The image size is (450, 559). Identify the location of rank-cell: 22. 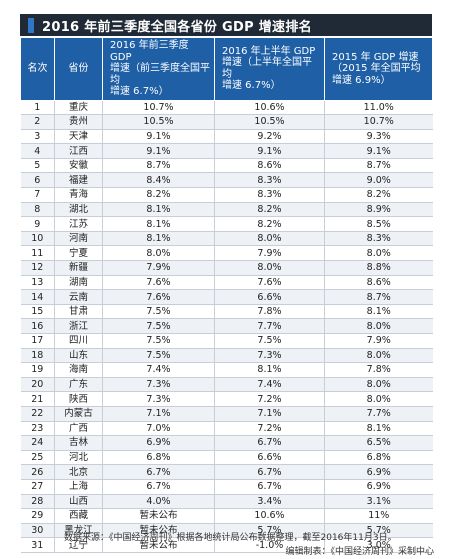
(37, 414).